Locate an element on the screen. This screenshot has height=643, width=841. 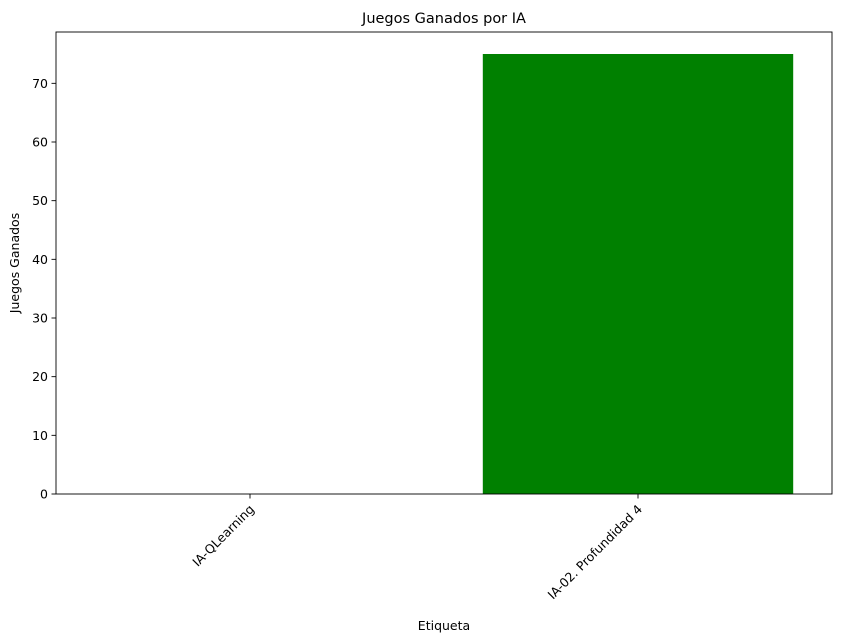
y-tick-label: 70 is located at coordinates (40, 83).